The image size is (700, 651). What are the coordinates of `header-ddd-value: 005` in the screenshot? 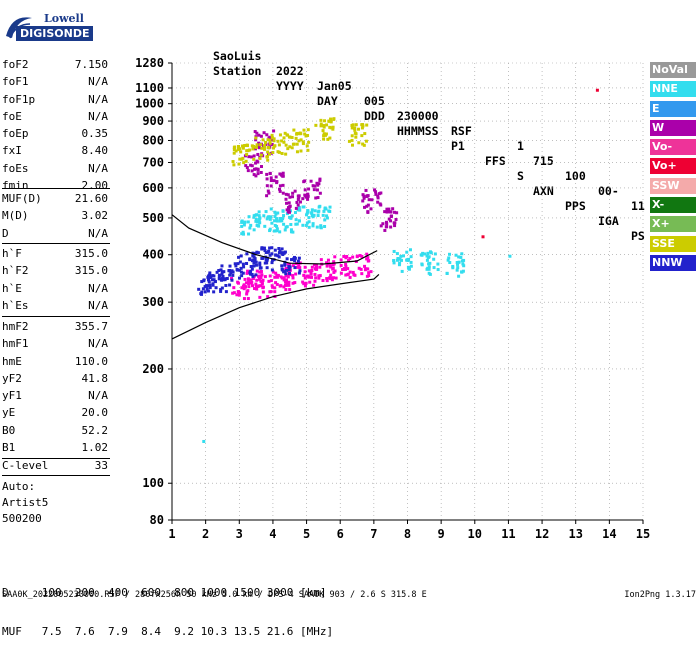 It's located at (374, 101).